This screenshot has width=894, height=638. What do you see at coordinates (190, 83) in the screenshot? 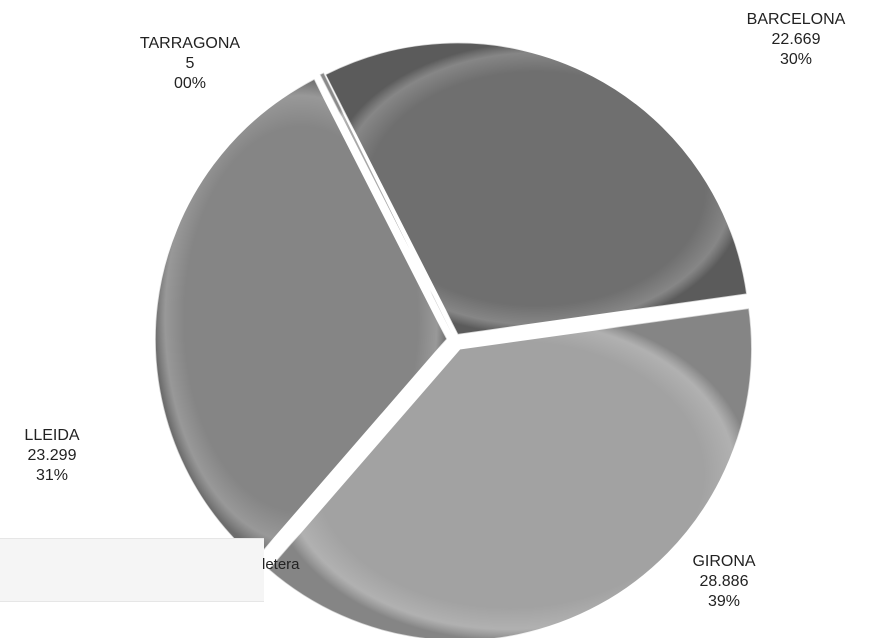
I see `slice-percent: 00%` at bounding box center [190, 83].